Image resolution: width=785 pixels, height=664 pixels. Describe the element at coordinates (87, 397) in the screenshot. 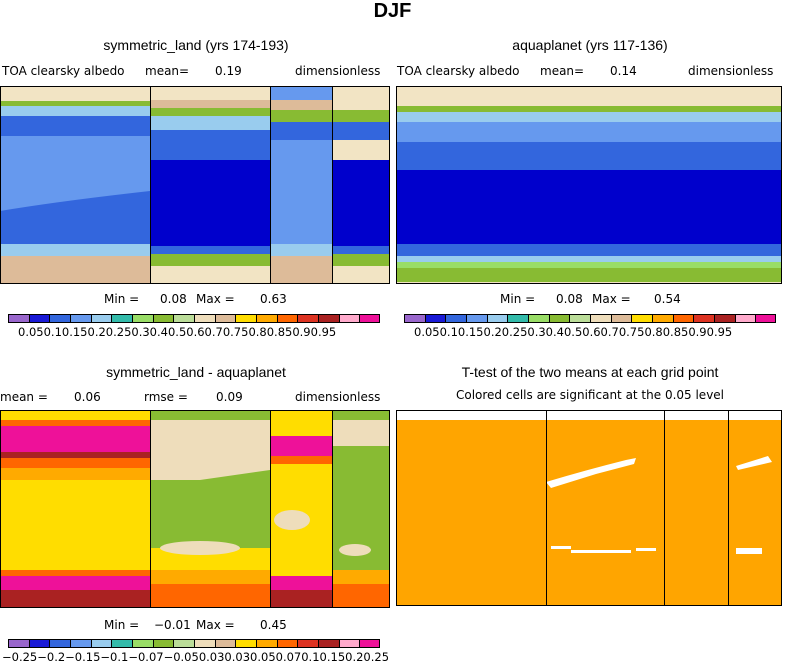

I see `panel3-mean-value: 0.06` at that location.